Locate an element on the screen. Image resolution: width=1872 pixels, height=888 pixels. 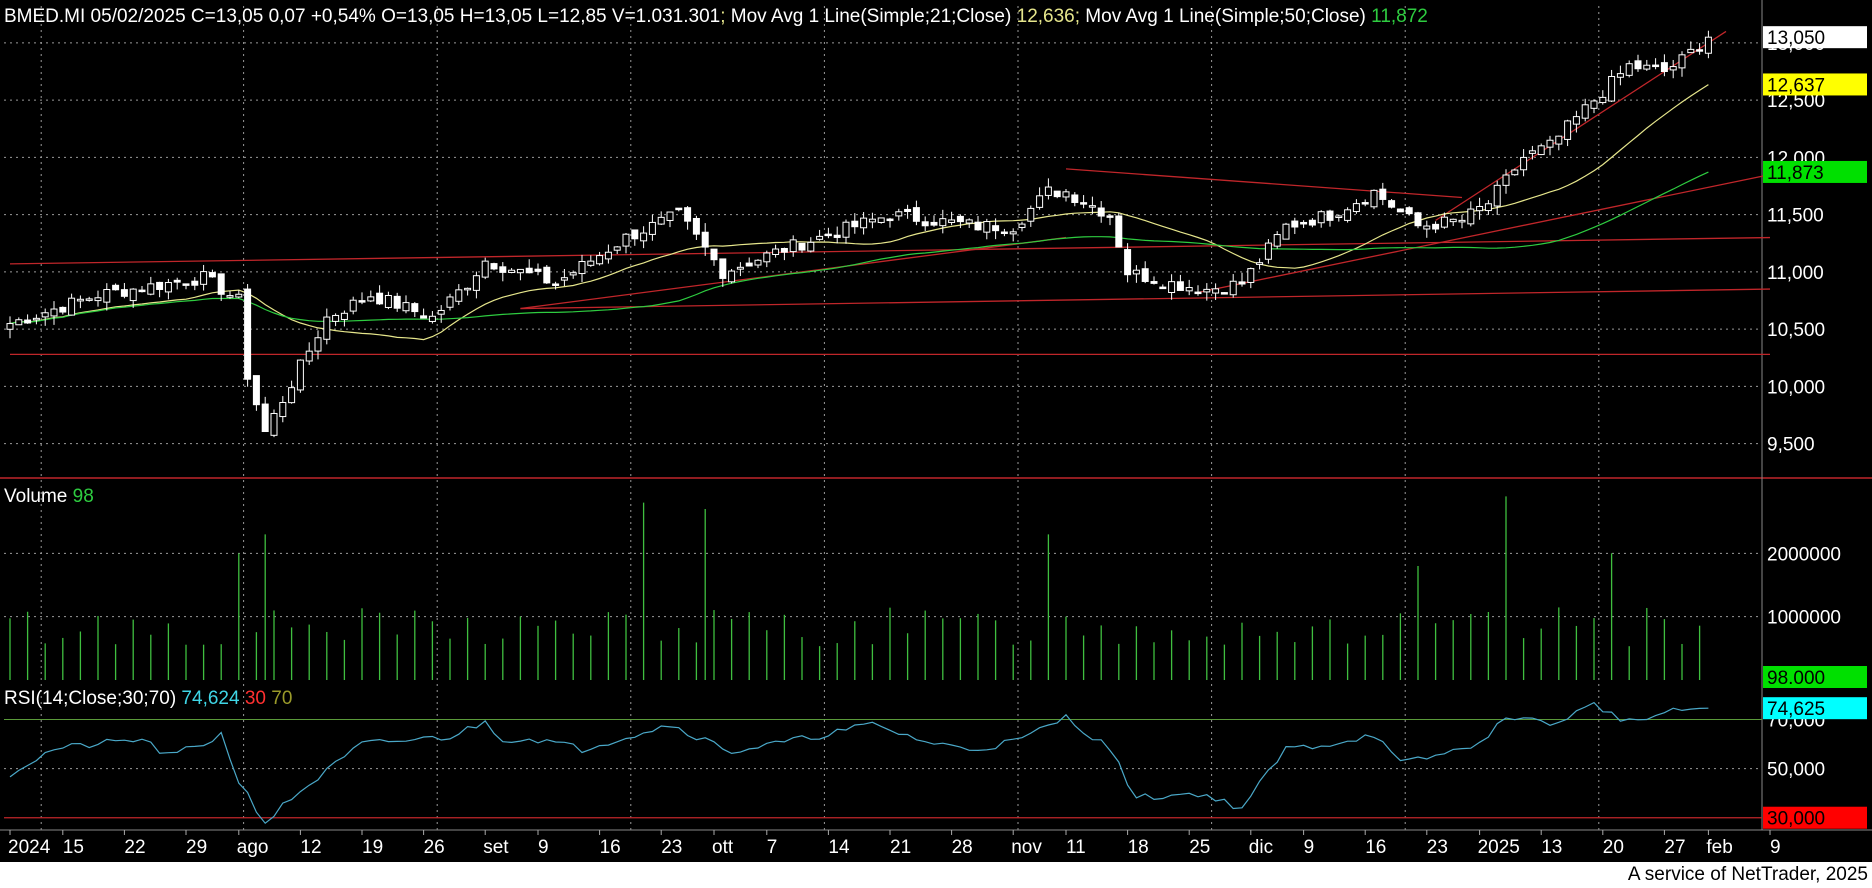
rsi-value: 74,624 is located at coordinates (208, 698).